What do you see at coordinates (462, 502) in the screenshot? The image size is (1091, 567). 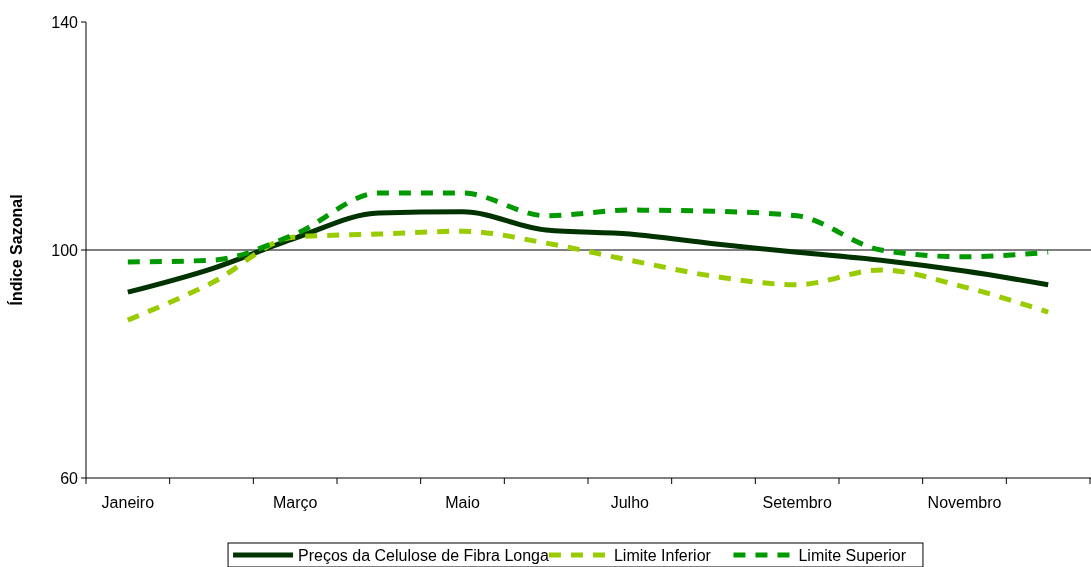 I see `x-tick-label: Maio` at bounding box center [462, 502].